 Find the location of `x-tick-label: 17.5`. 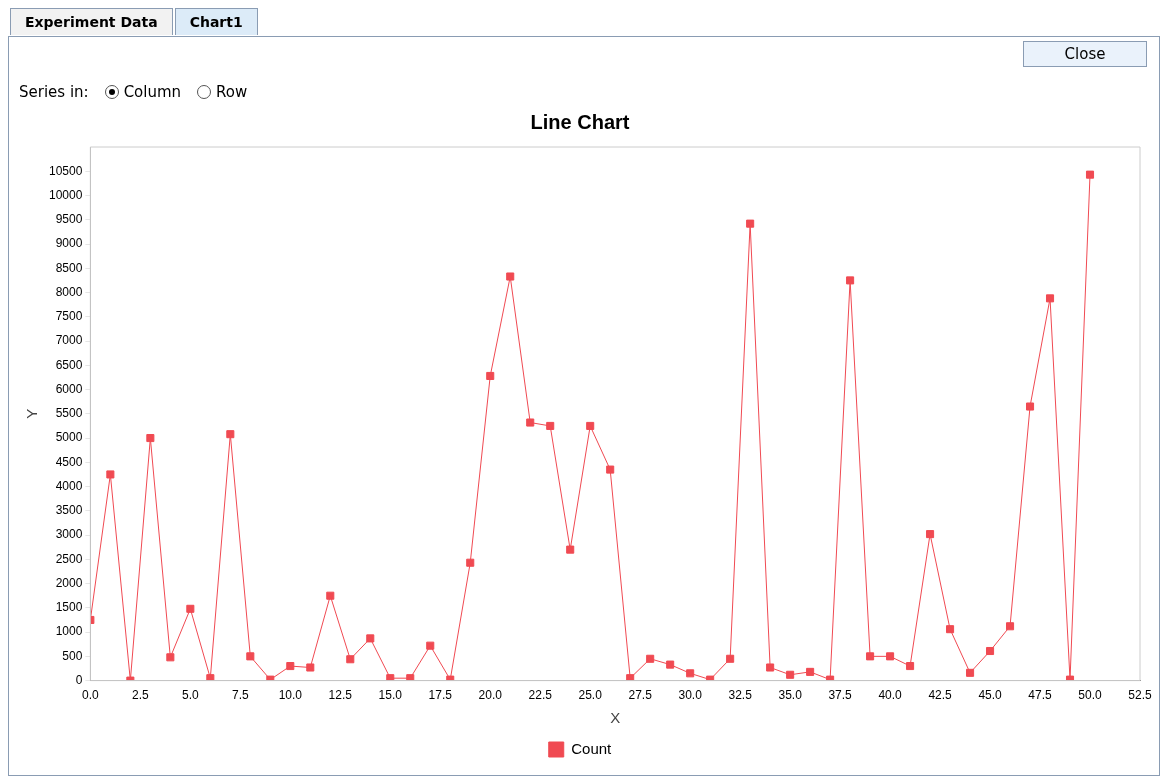

x-tick-label: 17.5 is located at coordinates (440, 695).